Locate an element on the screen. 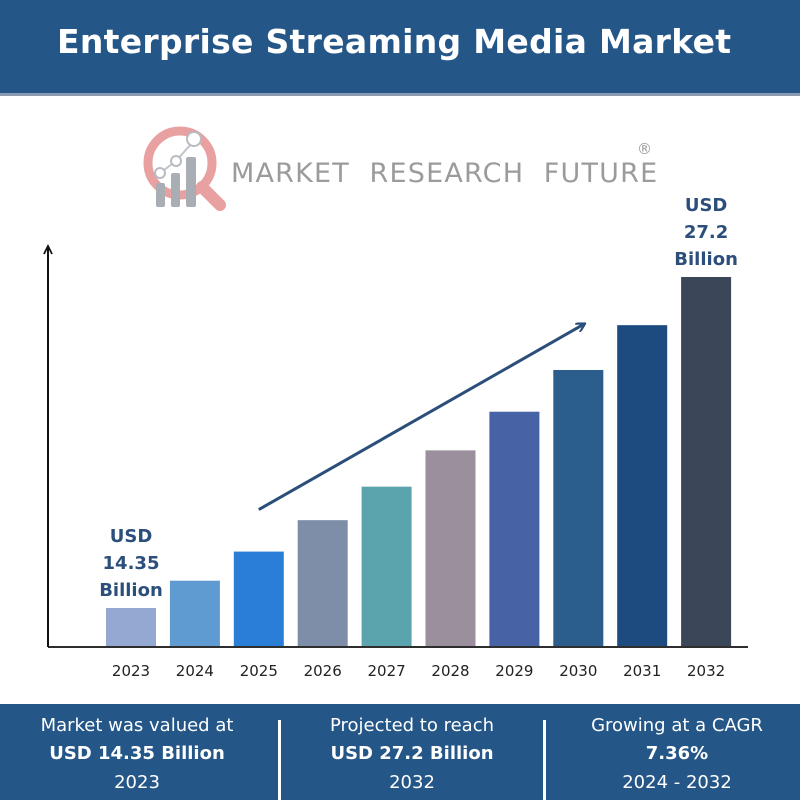  registered-mark: ® is located at coordinates (644, 149).